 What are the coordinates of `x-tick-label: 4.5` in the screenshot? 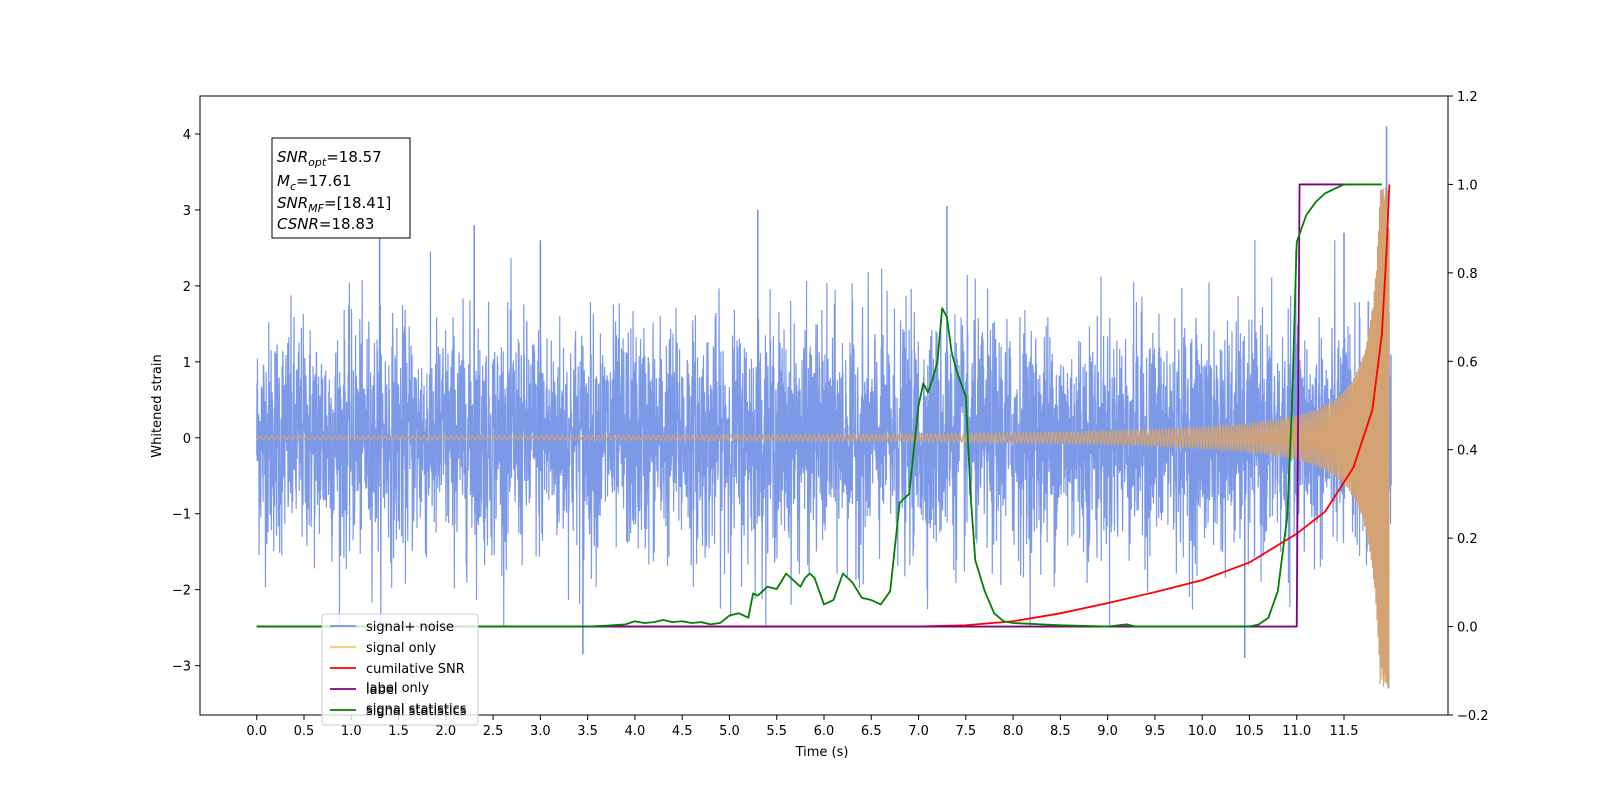 It's located at (682, 731).